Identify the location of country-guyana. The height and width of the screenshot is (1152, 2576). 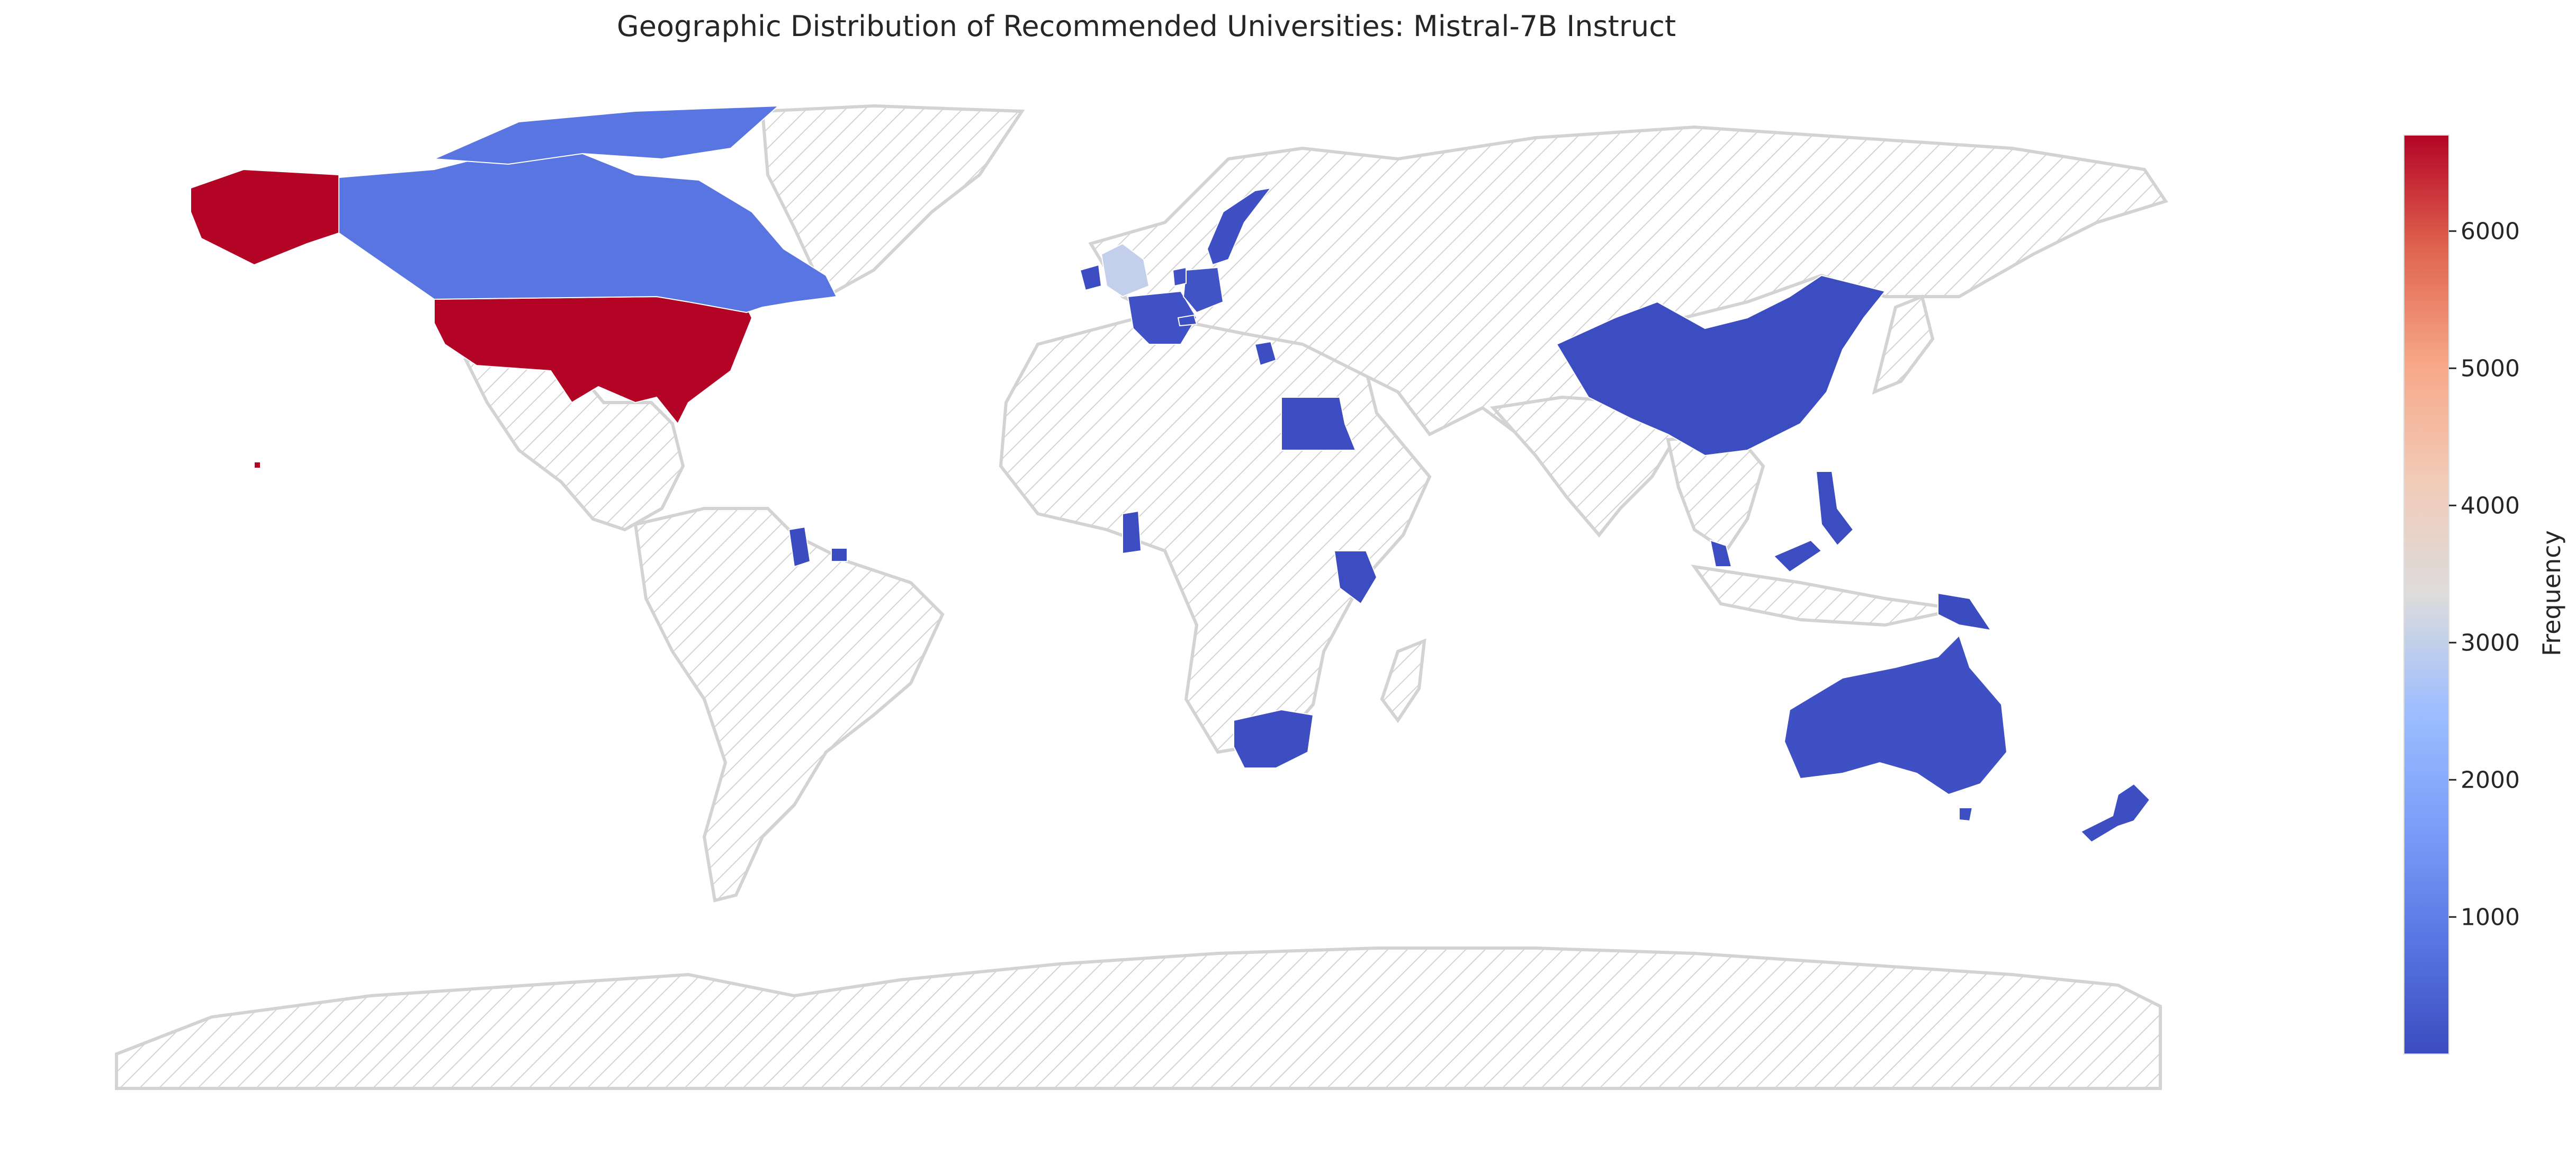
(799, 547).